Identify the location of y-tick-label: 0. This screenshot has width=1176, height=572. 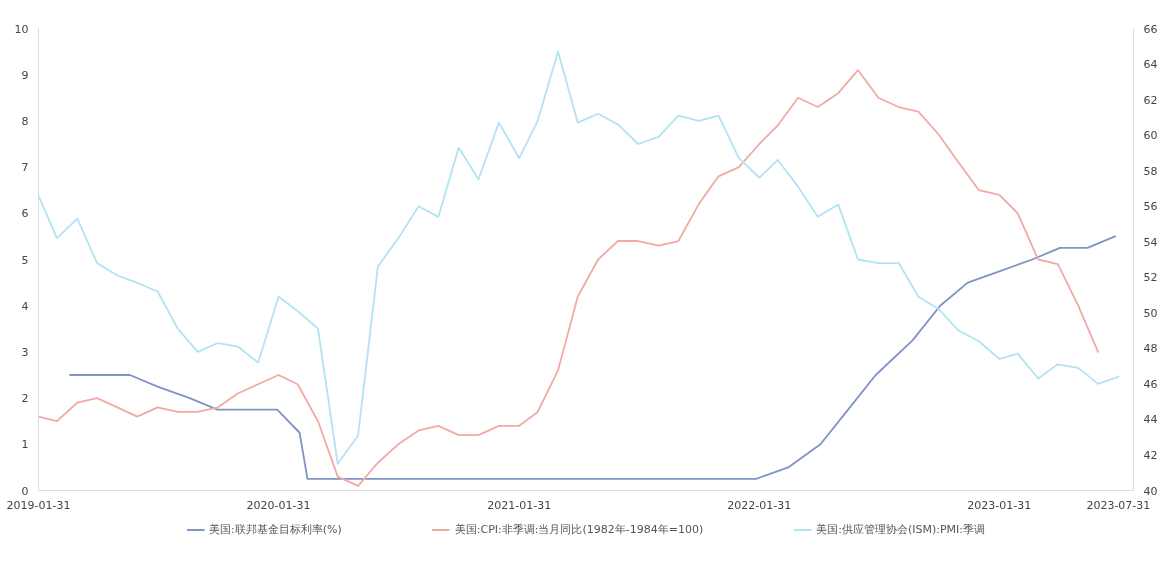
(25, 491).